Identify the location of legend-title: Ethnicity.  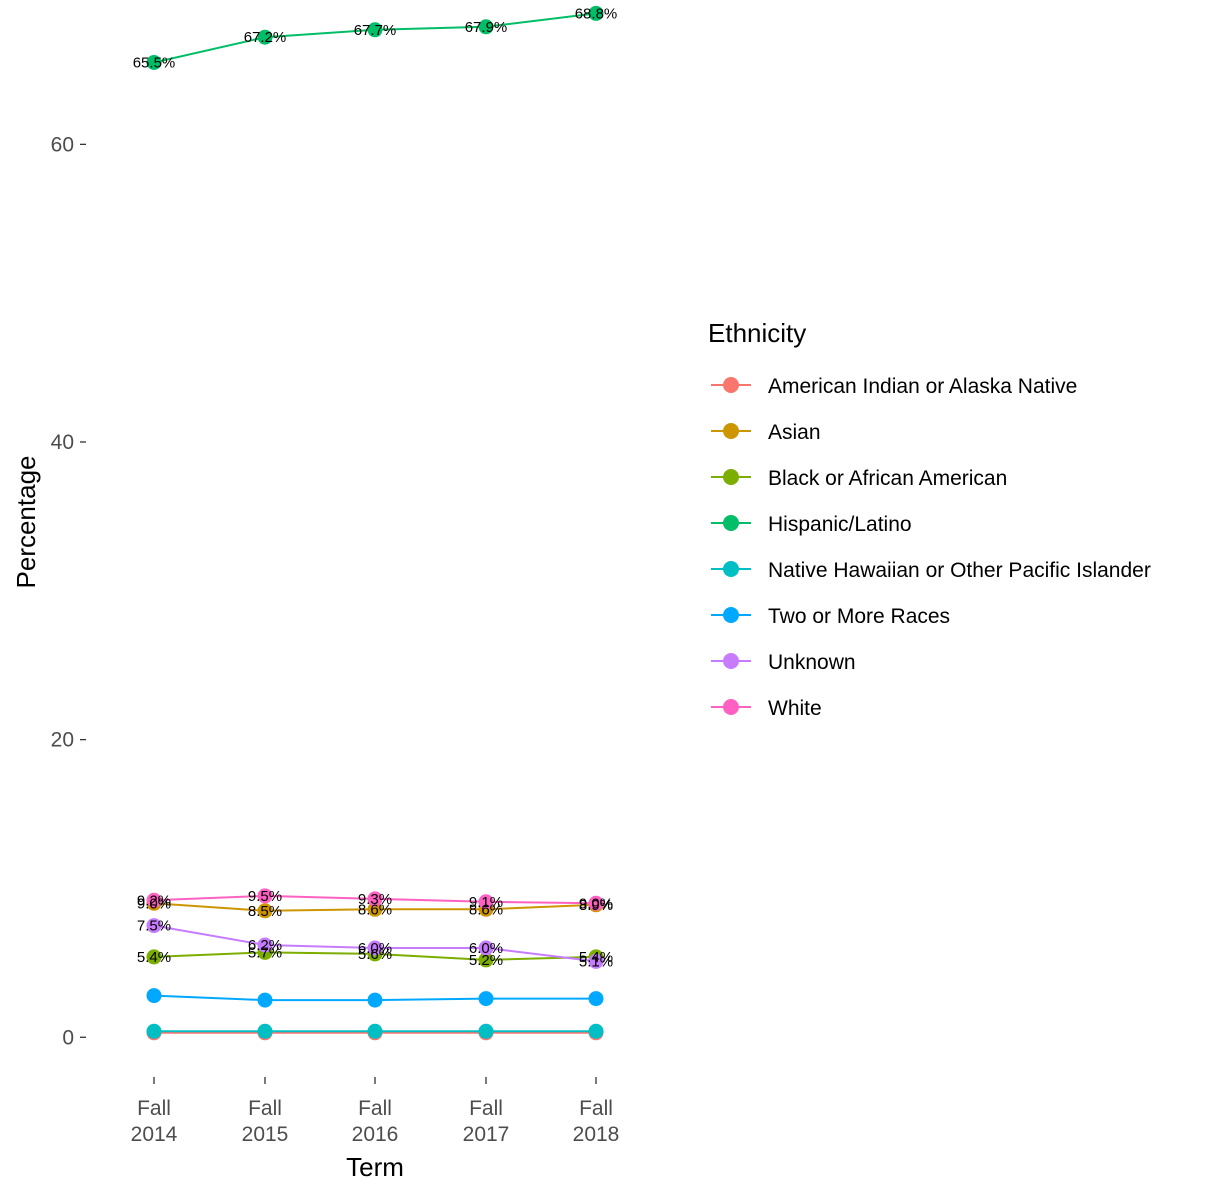
(757, 333).